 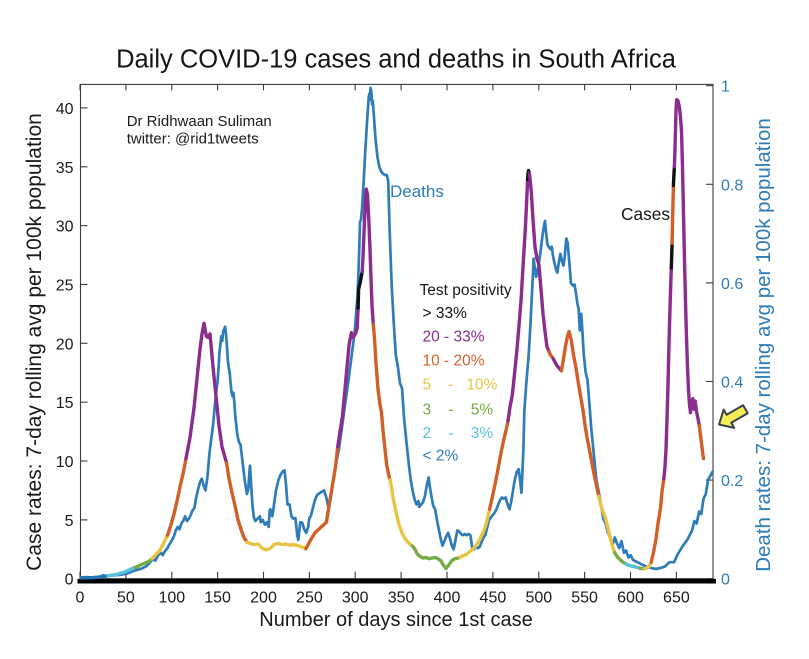 What do you see at coordinates (199, 121) in the screenshot?
I see `svg-text: Dr Ridhwaan Suliman` at bounding box center [199, 121].